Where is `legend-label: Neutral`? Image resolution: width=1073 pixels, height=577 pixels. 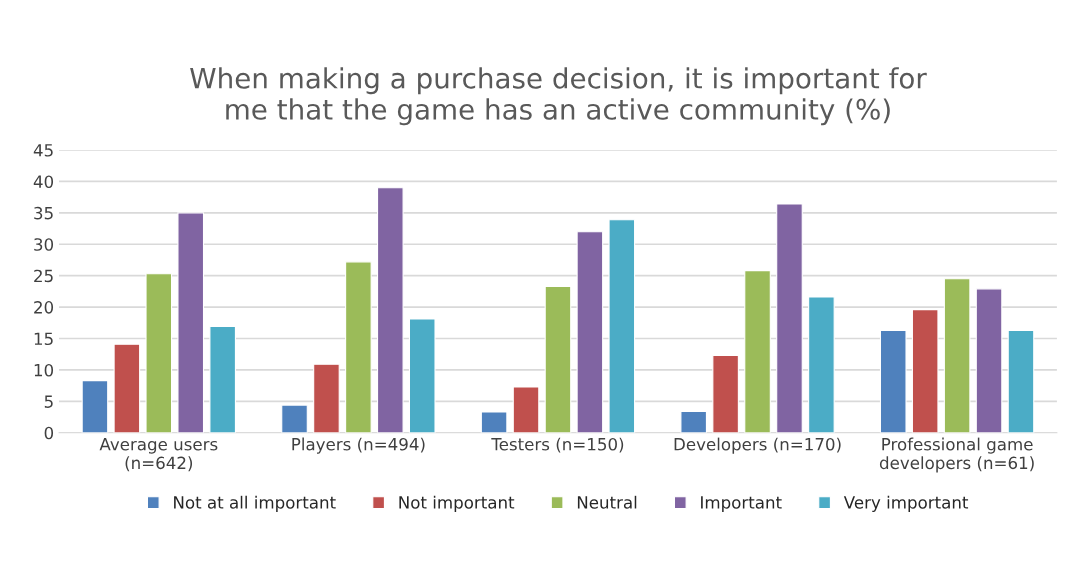 legend-label: Neutral is located at coordinates (607, 502).